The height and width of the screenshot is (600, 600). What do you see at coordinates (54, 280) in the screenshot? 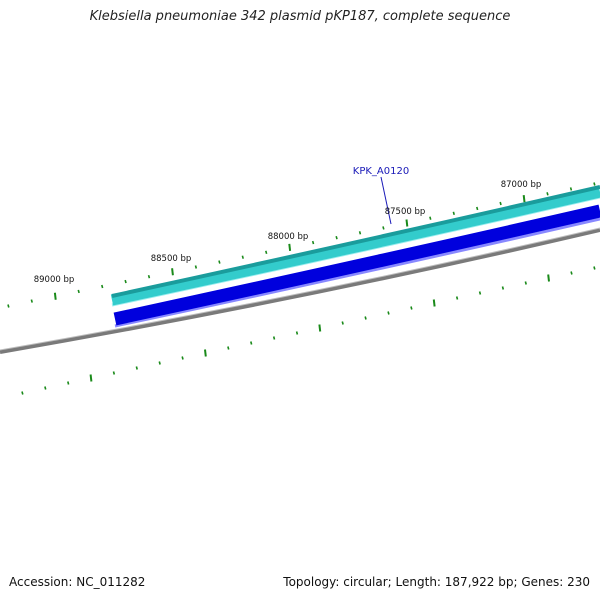
I see `scale-label-89000: 89000 bp` at bounding box center [54, 280].